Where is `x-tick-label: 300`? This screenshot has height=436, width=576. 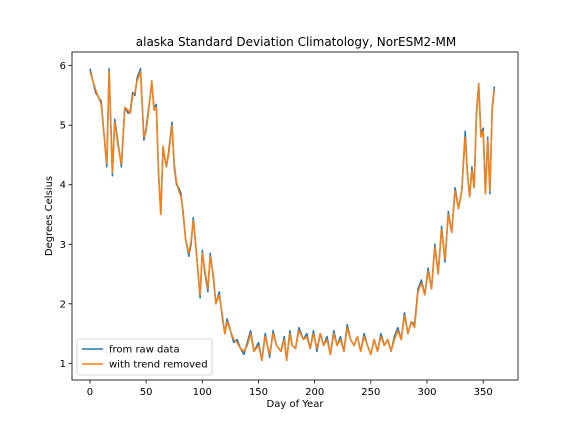 x-tick-label: 300 is located at coordinates (426, 392).